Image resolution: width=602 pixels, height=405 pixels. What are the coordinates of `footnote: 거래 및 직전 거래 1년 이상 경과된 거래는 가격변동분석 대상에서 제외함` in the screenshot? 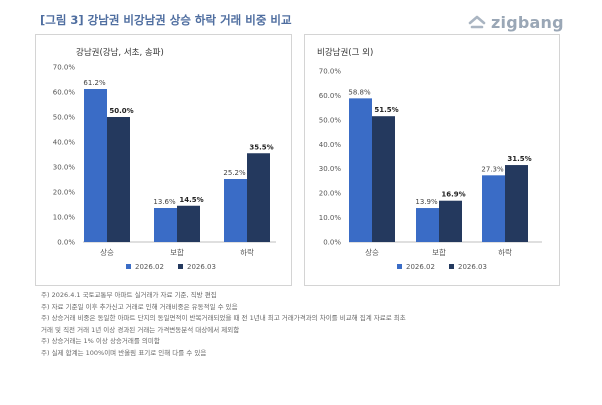 It's located at (140, 329).